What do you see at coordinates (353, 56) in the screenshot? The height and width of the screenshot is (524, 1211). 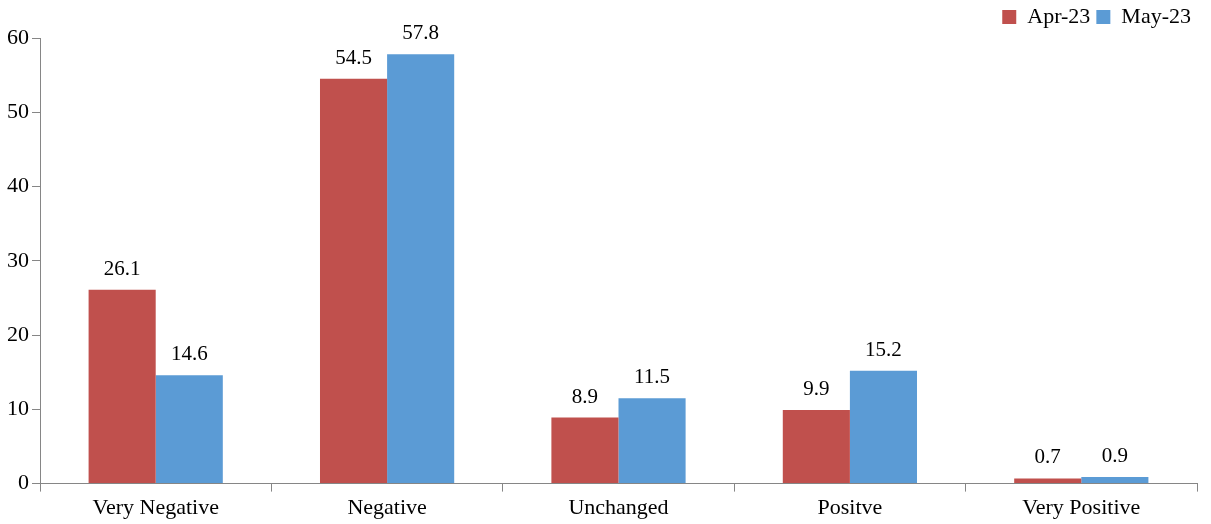 I see `data-label: 54.5` at bounding box center [353, 56].